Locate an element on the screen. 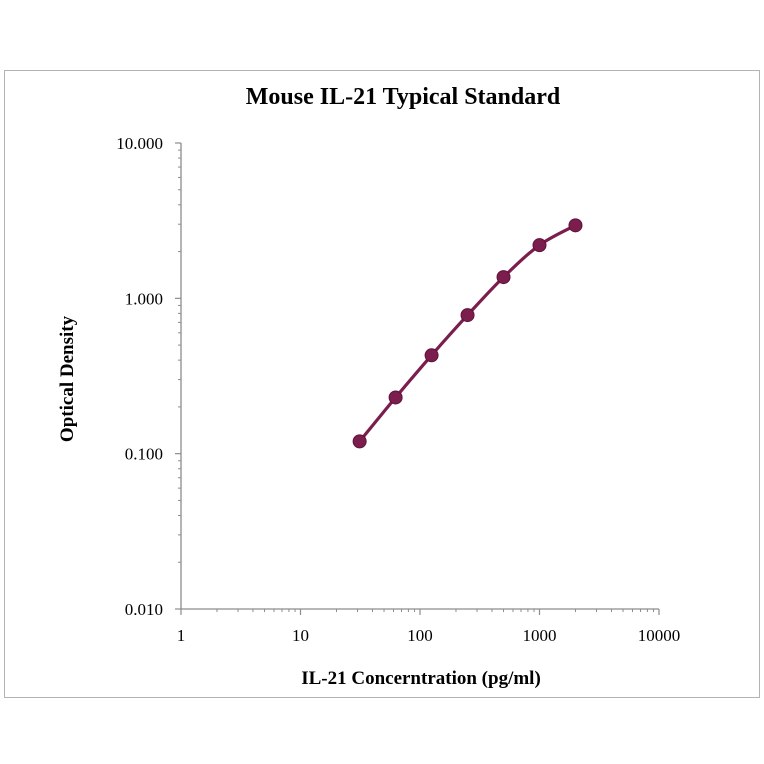  chart-title: Mouse IL-21 Typical Standard is located at coordinates (403, 97).